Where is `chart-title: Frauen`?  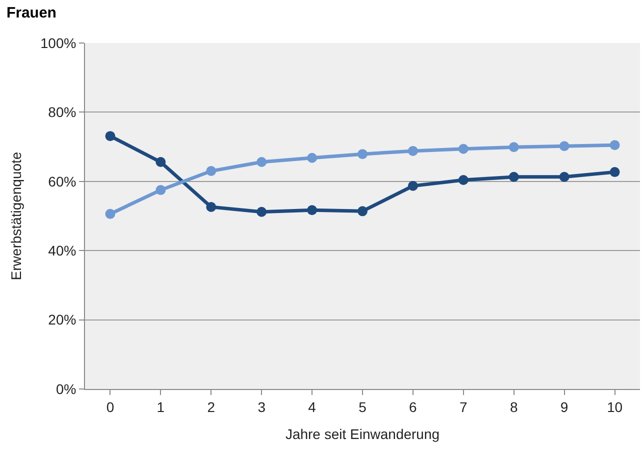 chart-title: Frauen is located at coordinates (31, 13).